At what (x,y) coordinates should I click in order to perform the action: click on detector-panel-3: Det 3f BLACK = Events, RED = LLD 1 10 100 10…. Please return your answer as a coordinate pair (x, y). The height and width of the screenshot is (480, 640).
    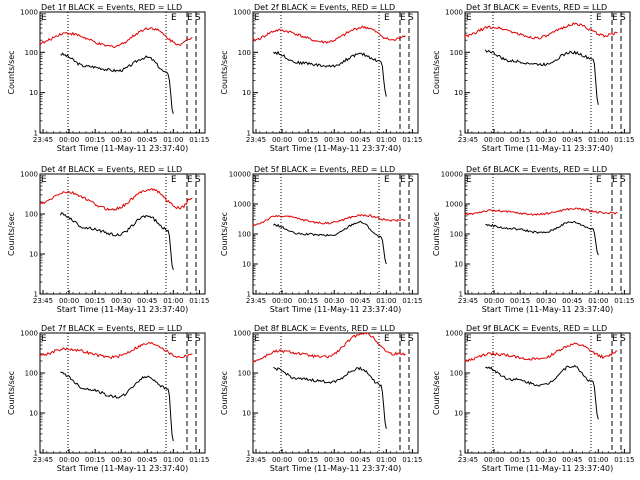
    Looking at the image, I should click on (533, 78).